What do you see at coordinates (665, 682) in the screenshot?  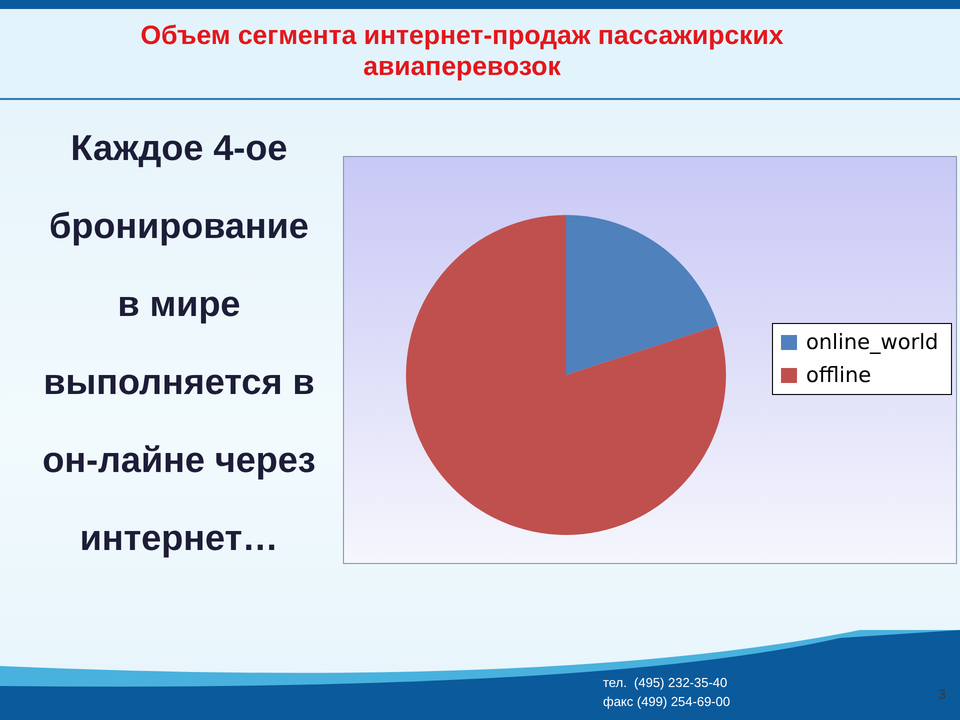 I see `text: тел. (495) 232-35-40` at bounding box center [665, 682].